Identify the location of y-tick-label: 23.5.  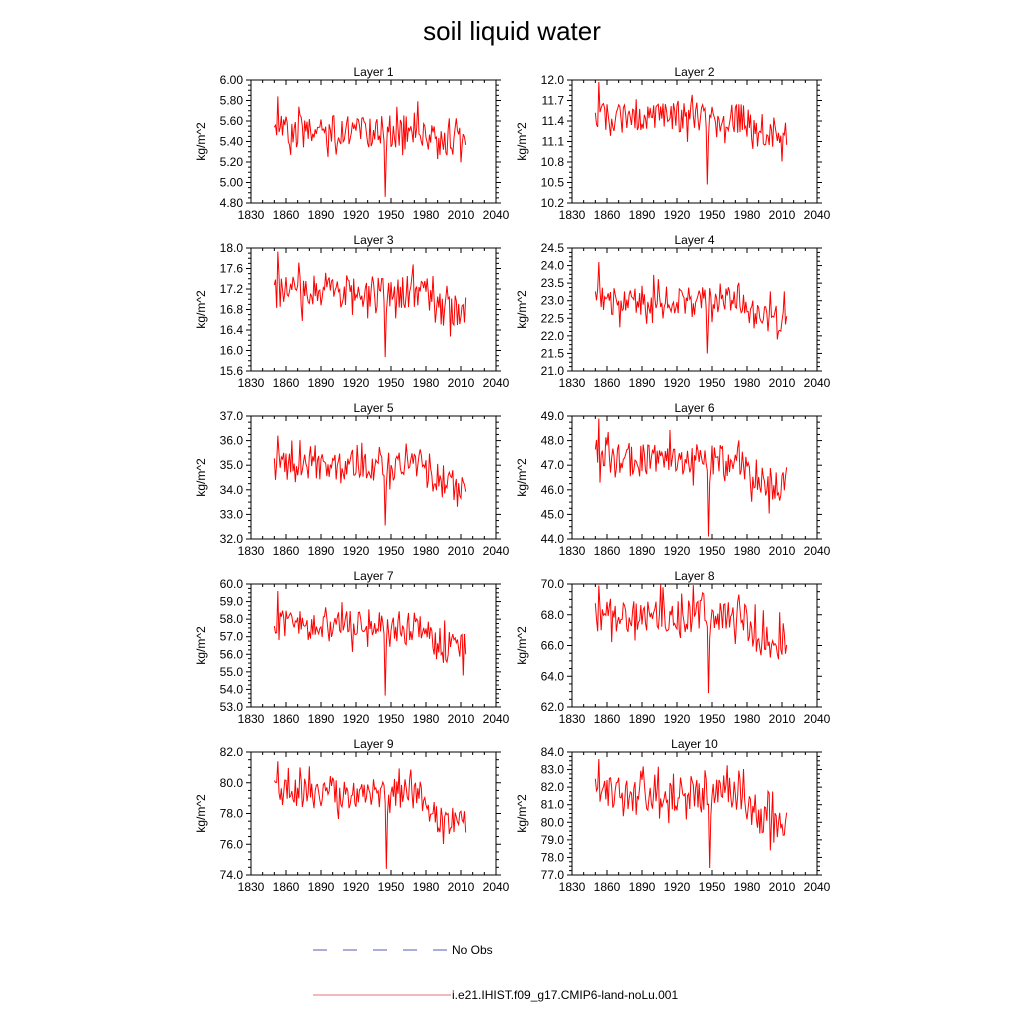
(553, 283).